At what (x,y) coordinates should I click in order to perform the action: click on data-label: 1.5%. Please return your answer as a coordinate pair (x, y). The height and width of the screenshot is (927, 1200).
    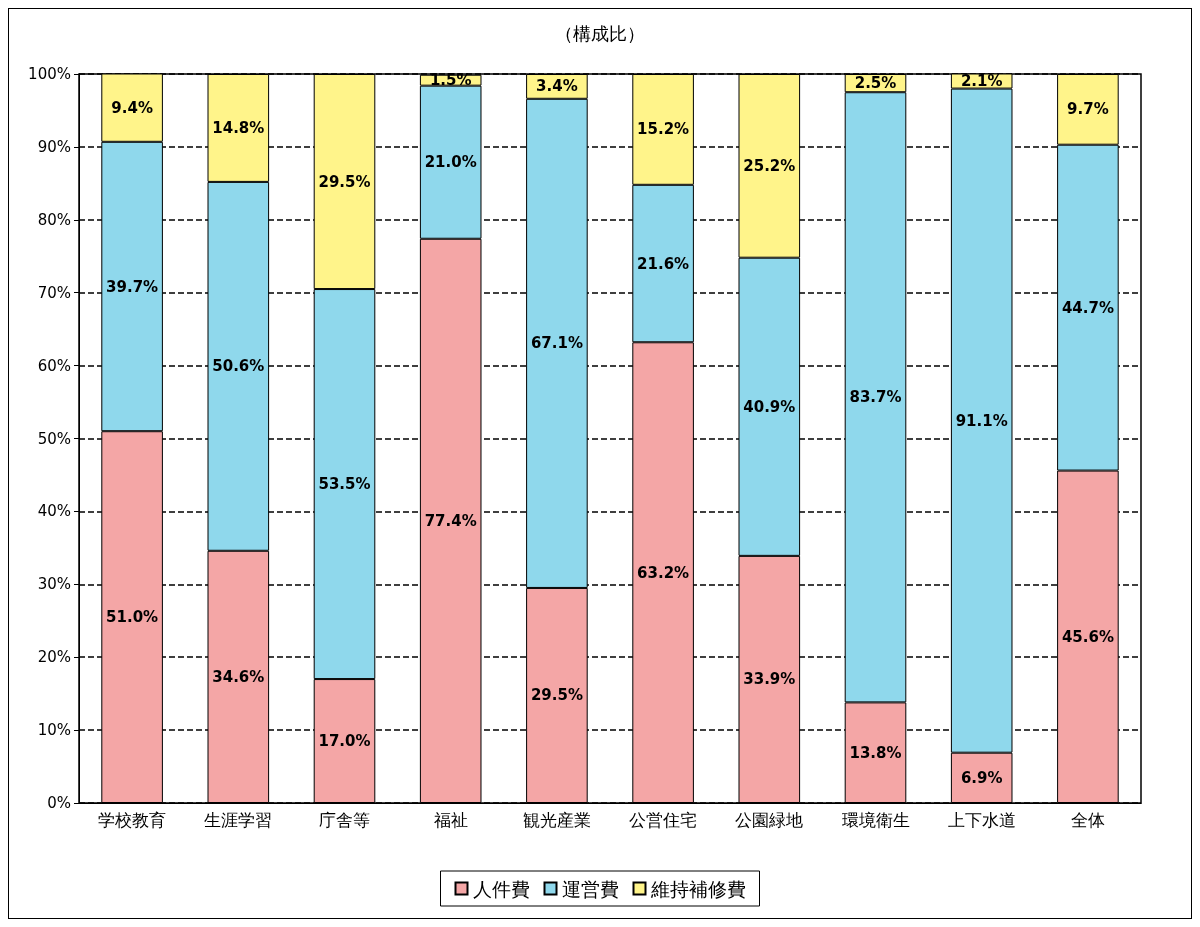
    Looking at the image, I should click on (450, 80).